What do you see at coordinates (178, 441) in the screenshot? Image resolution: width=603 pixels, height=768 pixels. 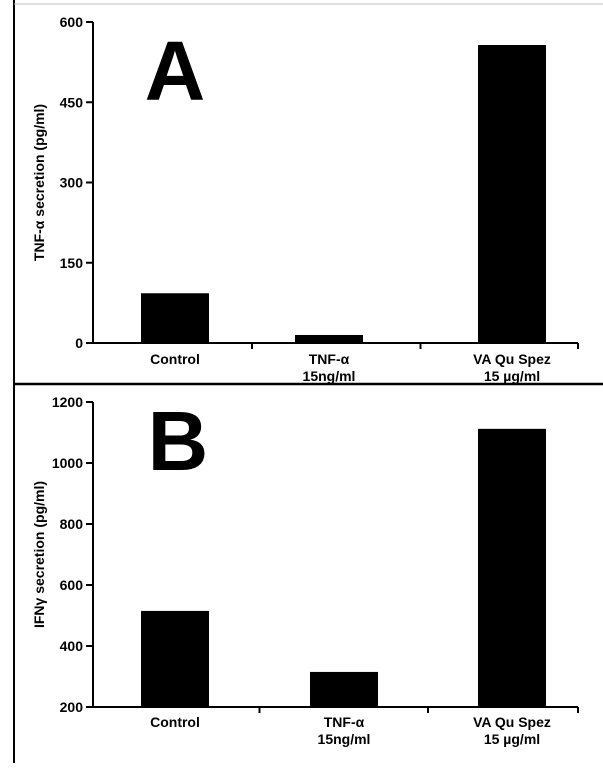 I see `panel-letter: B` at bounding box center [178, 441].